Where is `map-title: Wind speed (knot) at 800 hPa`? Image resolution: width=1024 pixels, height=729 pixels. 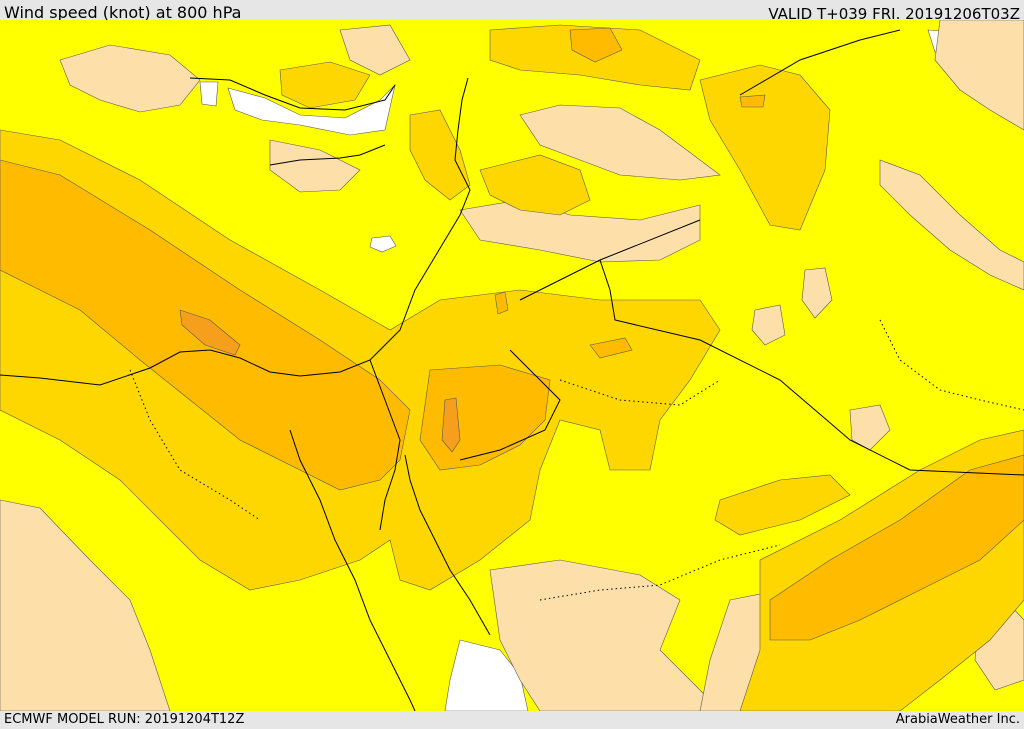
map-title: Wind speed (knot) at 800 hPa is located at coordinates (123, 12).